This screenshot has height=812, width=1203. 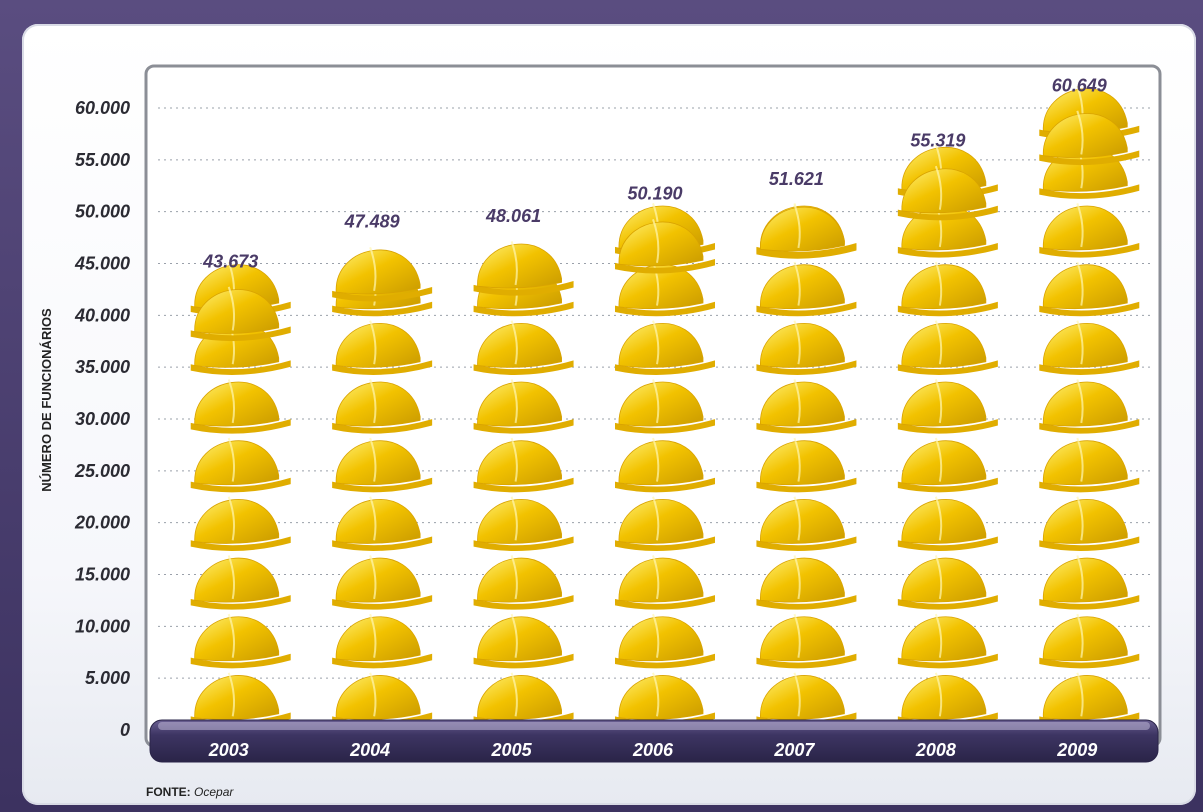 I want to click on value-label: 43.673, so click(x=230, y=261).